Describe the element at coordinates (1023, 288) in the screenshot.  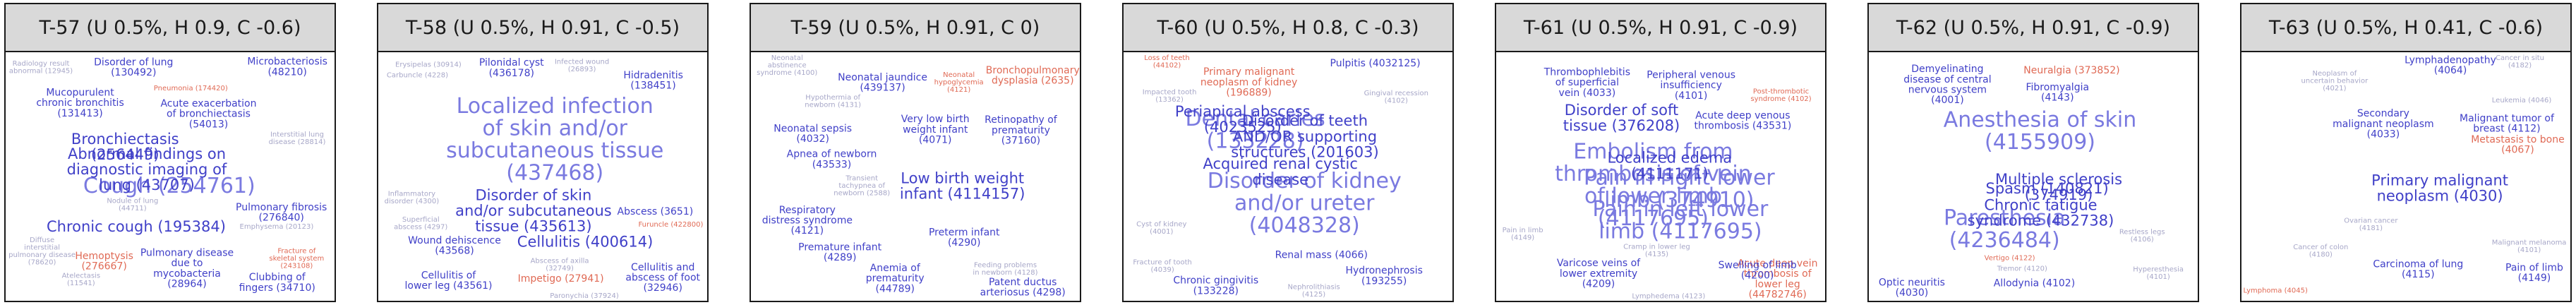
I see `cloud-word: Patent ductus arteriosus (4298)` at that location.